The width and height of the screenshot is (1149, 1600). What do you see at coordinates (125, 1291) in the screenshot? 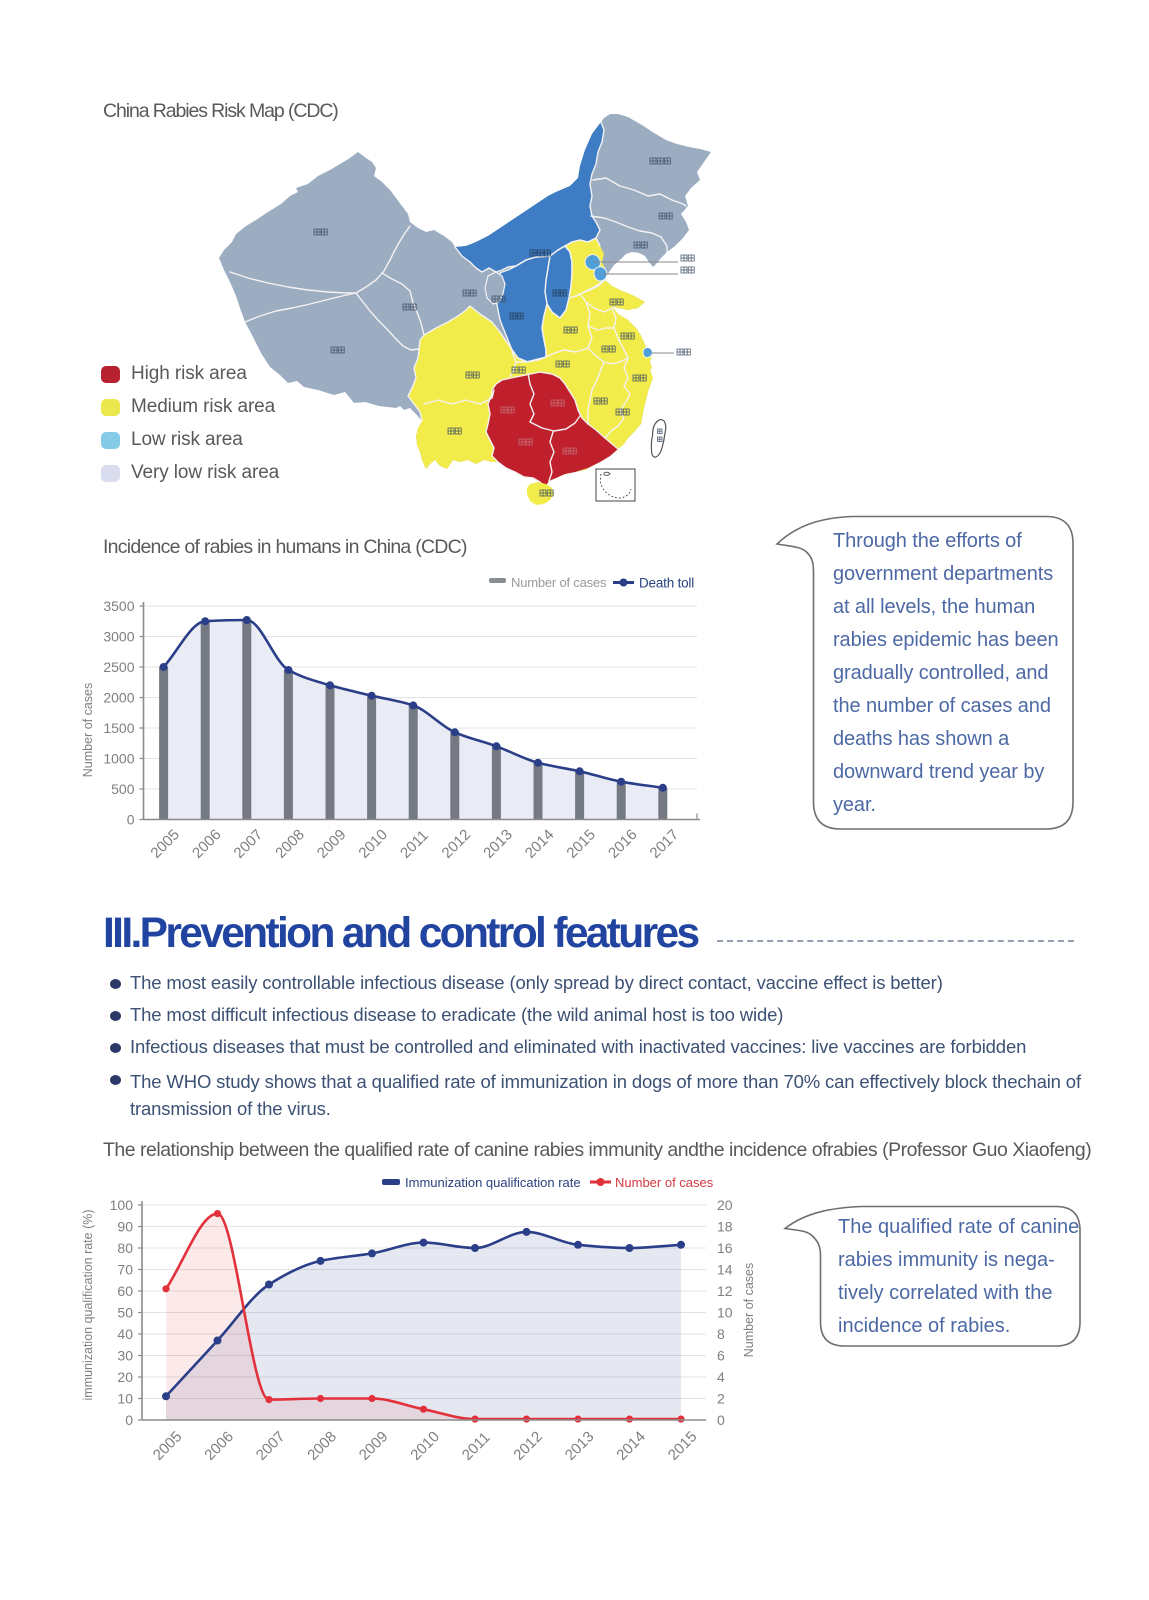
I see `svg-text: 60` at bounding box center [125, 1291].